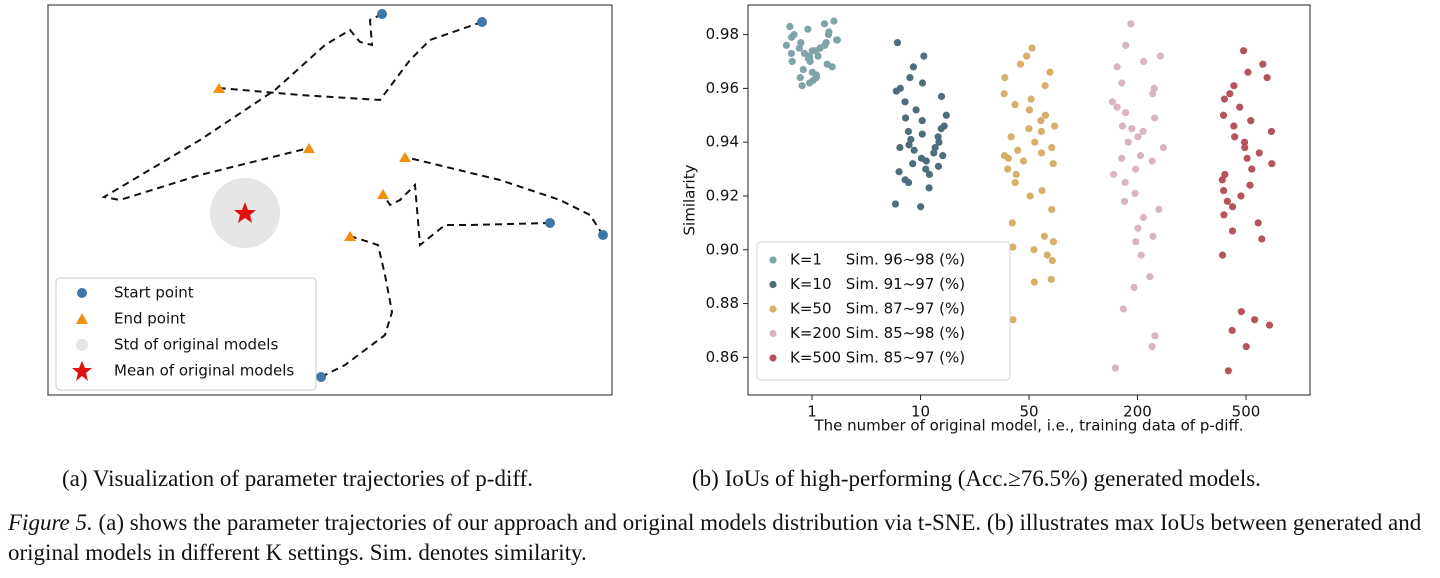 This screenshot has height=578, width=1440. Describe the element at coordinates (690, 199) in the screenshot. I see `y-axis-title: Similarity` at that location.